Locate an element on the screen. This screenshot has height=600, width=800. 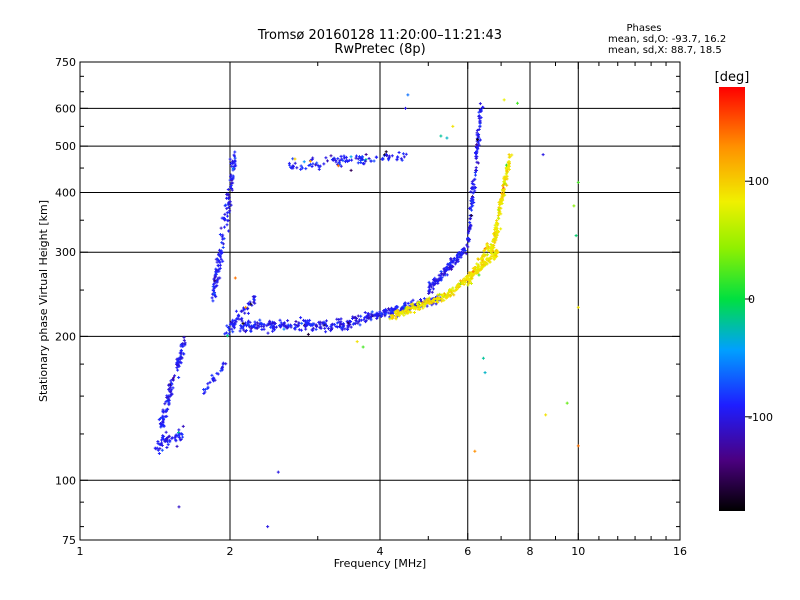
x-tick-label: 10 is located at coordinates (578, 551).